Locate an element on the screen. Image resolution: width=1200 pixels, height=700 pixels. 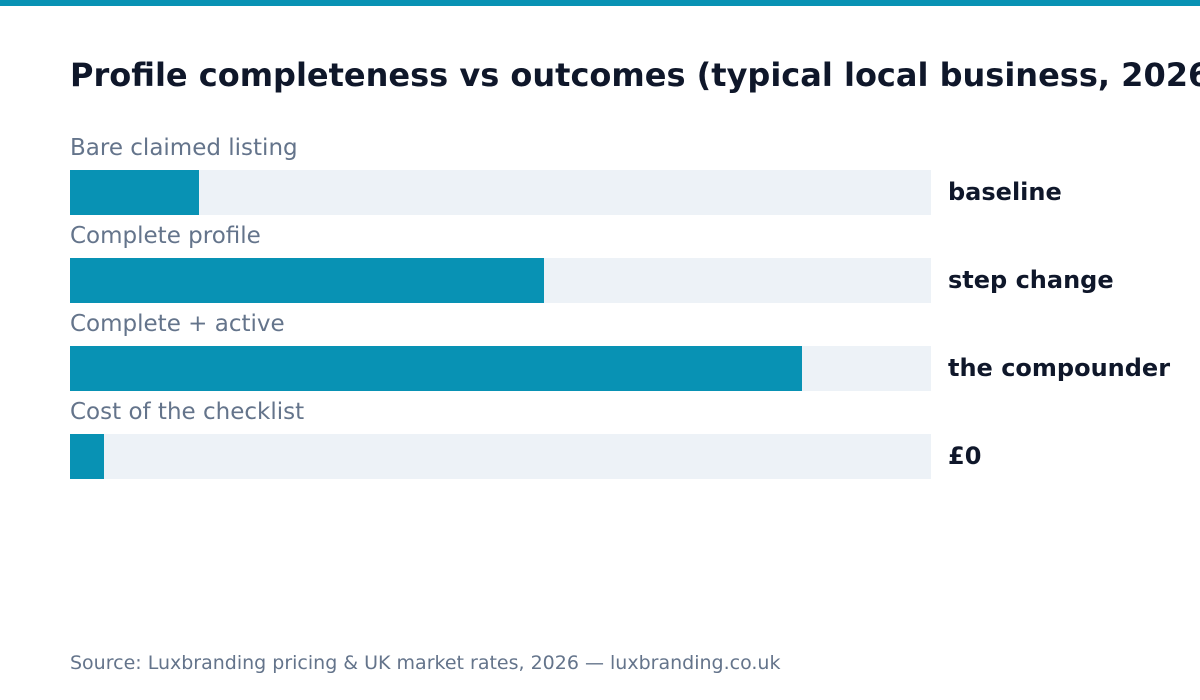
category-label: Bare claimed listing is located at coordinates (184, 148).